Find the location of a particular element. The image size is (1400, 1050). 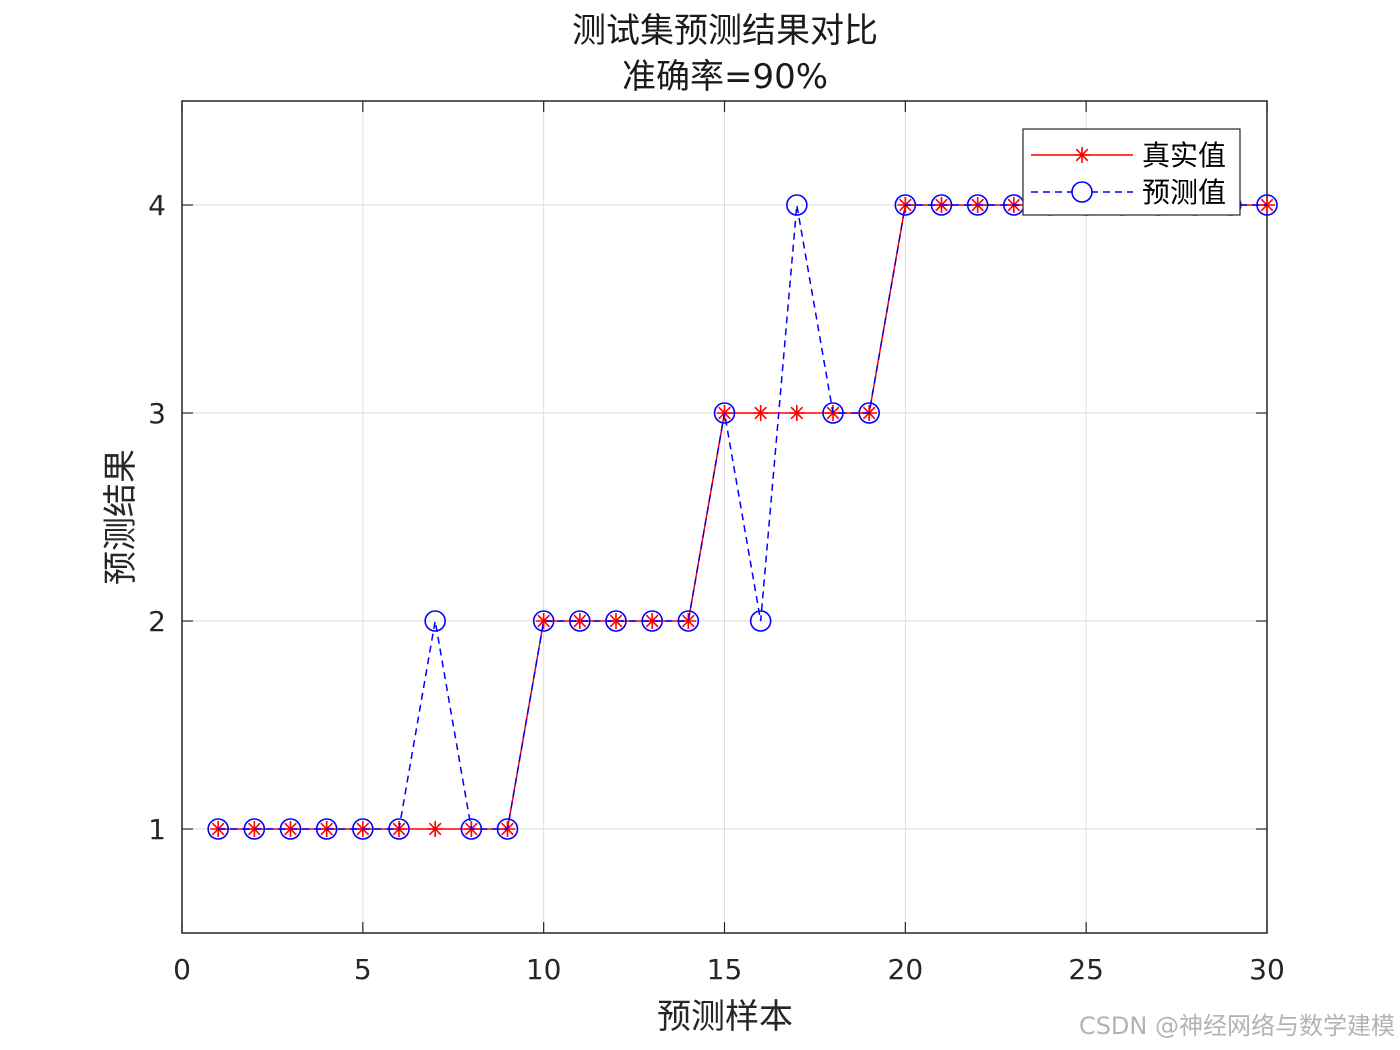

chart-subtitle: 准确率=90% is located at coordinates (725, 77).